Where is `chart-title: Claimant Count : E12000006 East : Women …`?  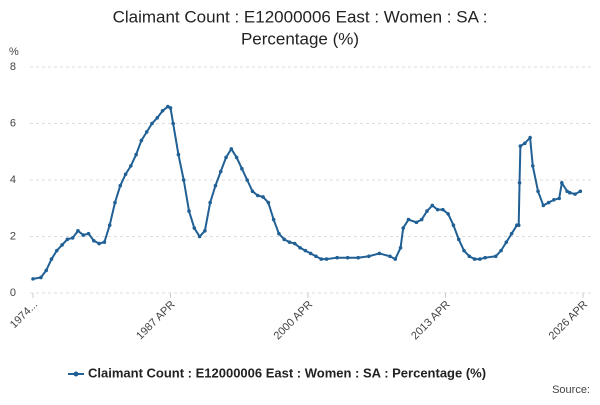 chart-title: Claimant Count : E12000006 East : Women … is located at coordinates (300, 16).